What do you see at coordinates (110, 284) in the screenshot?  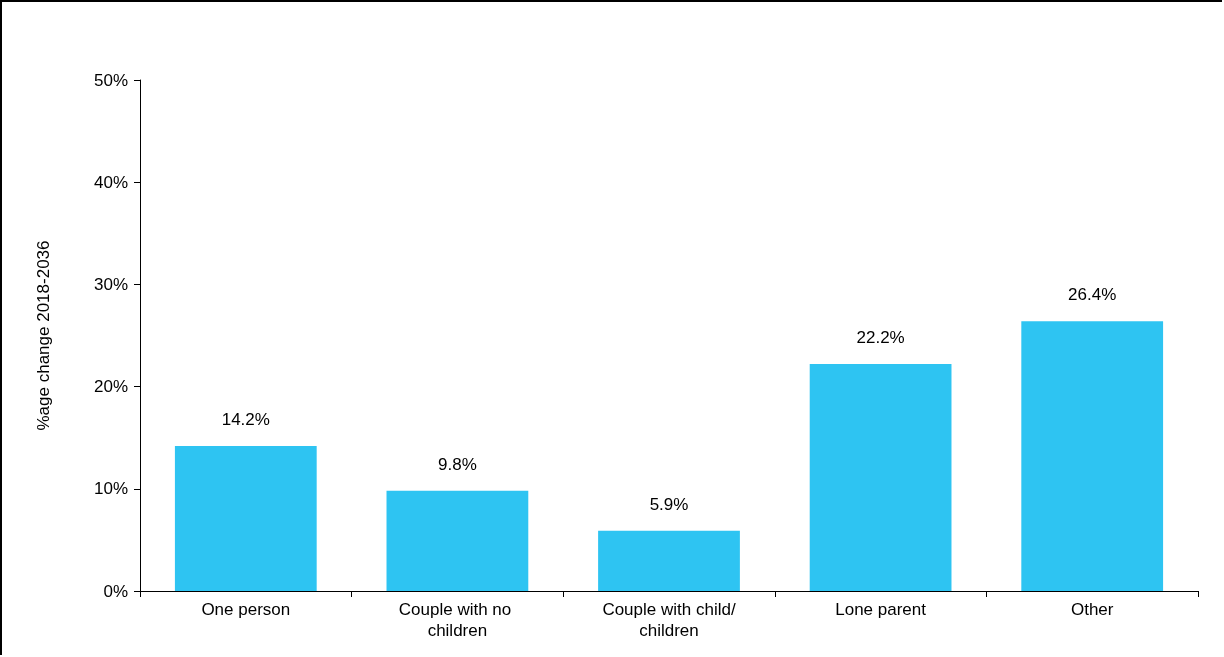 I see `y-tick-label: 30%` at bounding box center [110, 284].